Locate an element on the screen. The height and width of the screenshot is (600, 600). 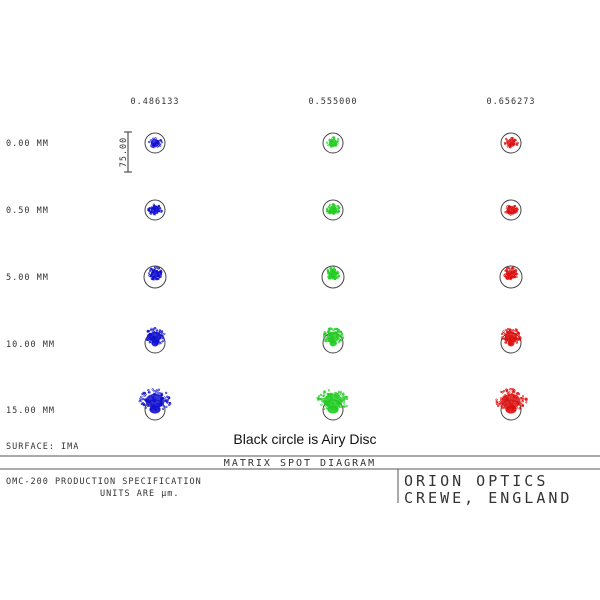
spot-tail is located at coordinates (333, 409).